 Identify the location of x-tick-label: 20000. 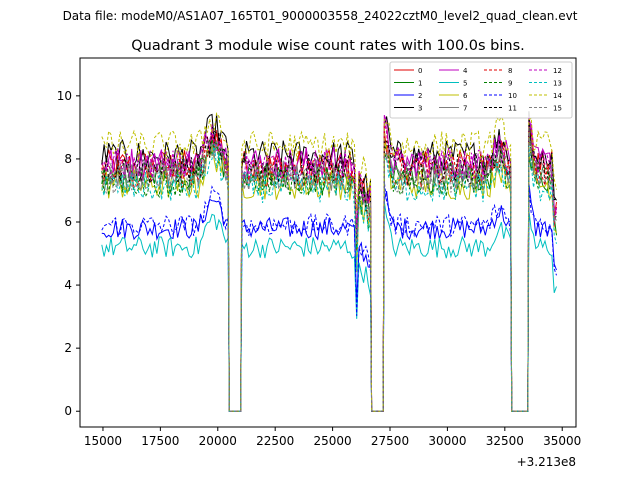
(218, 441).